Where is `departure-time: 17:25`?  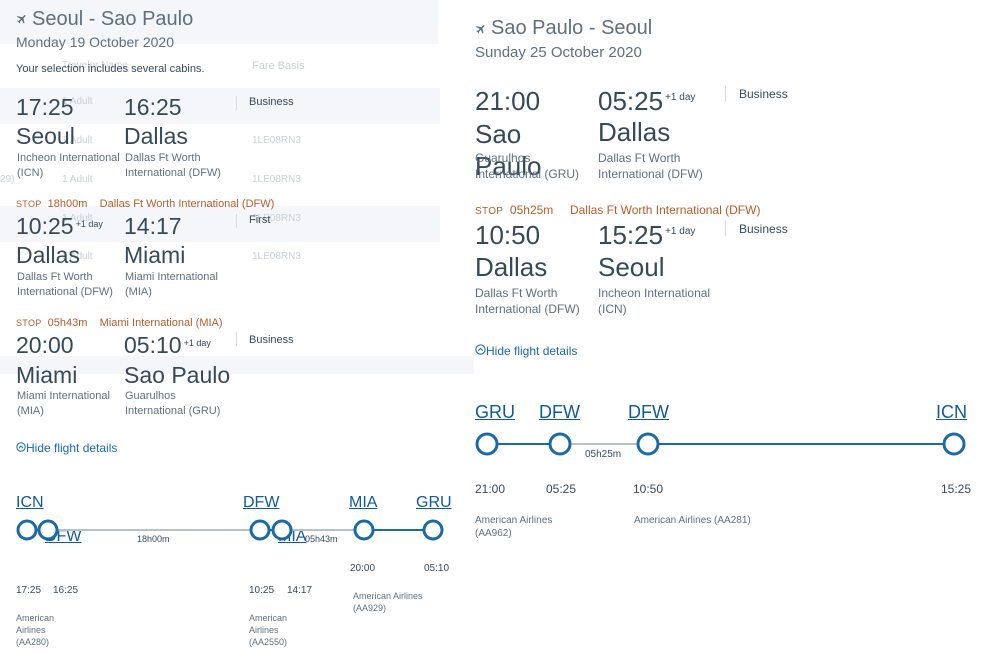
departure-time: 17:25 is located at coordinates (45, 107).